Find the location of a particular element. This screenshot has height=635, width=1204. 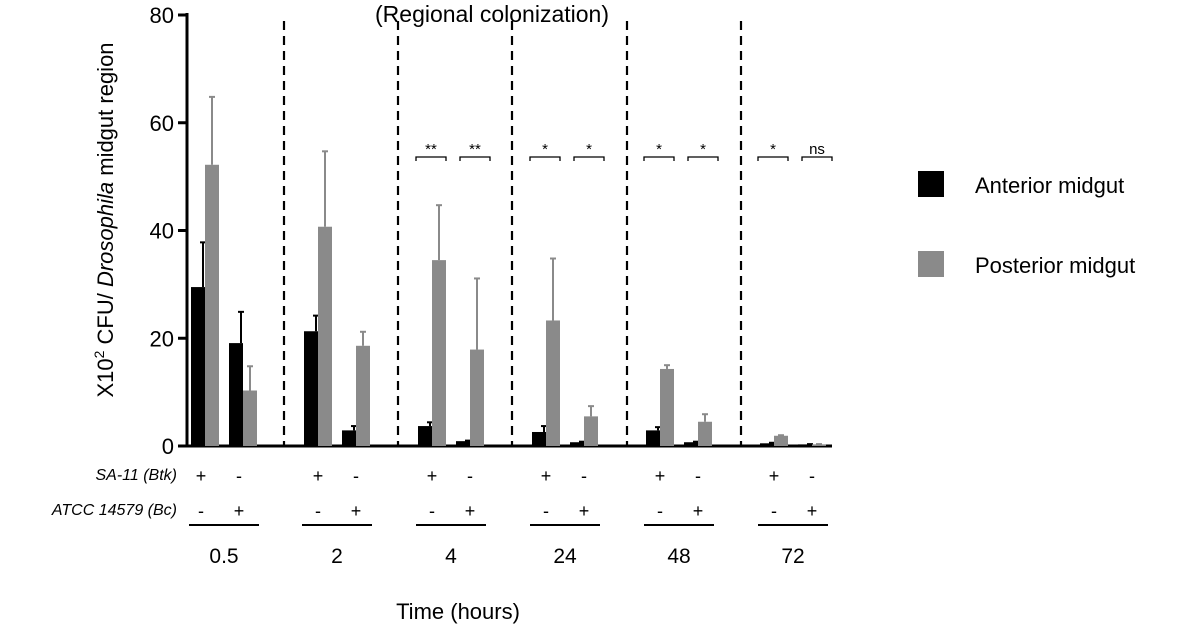

chart-title: (Regional colonization) is located at coordinates (492, 14).